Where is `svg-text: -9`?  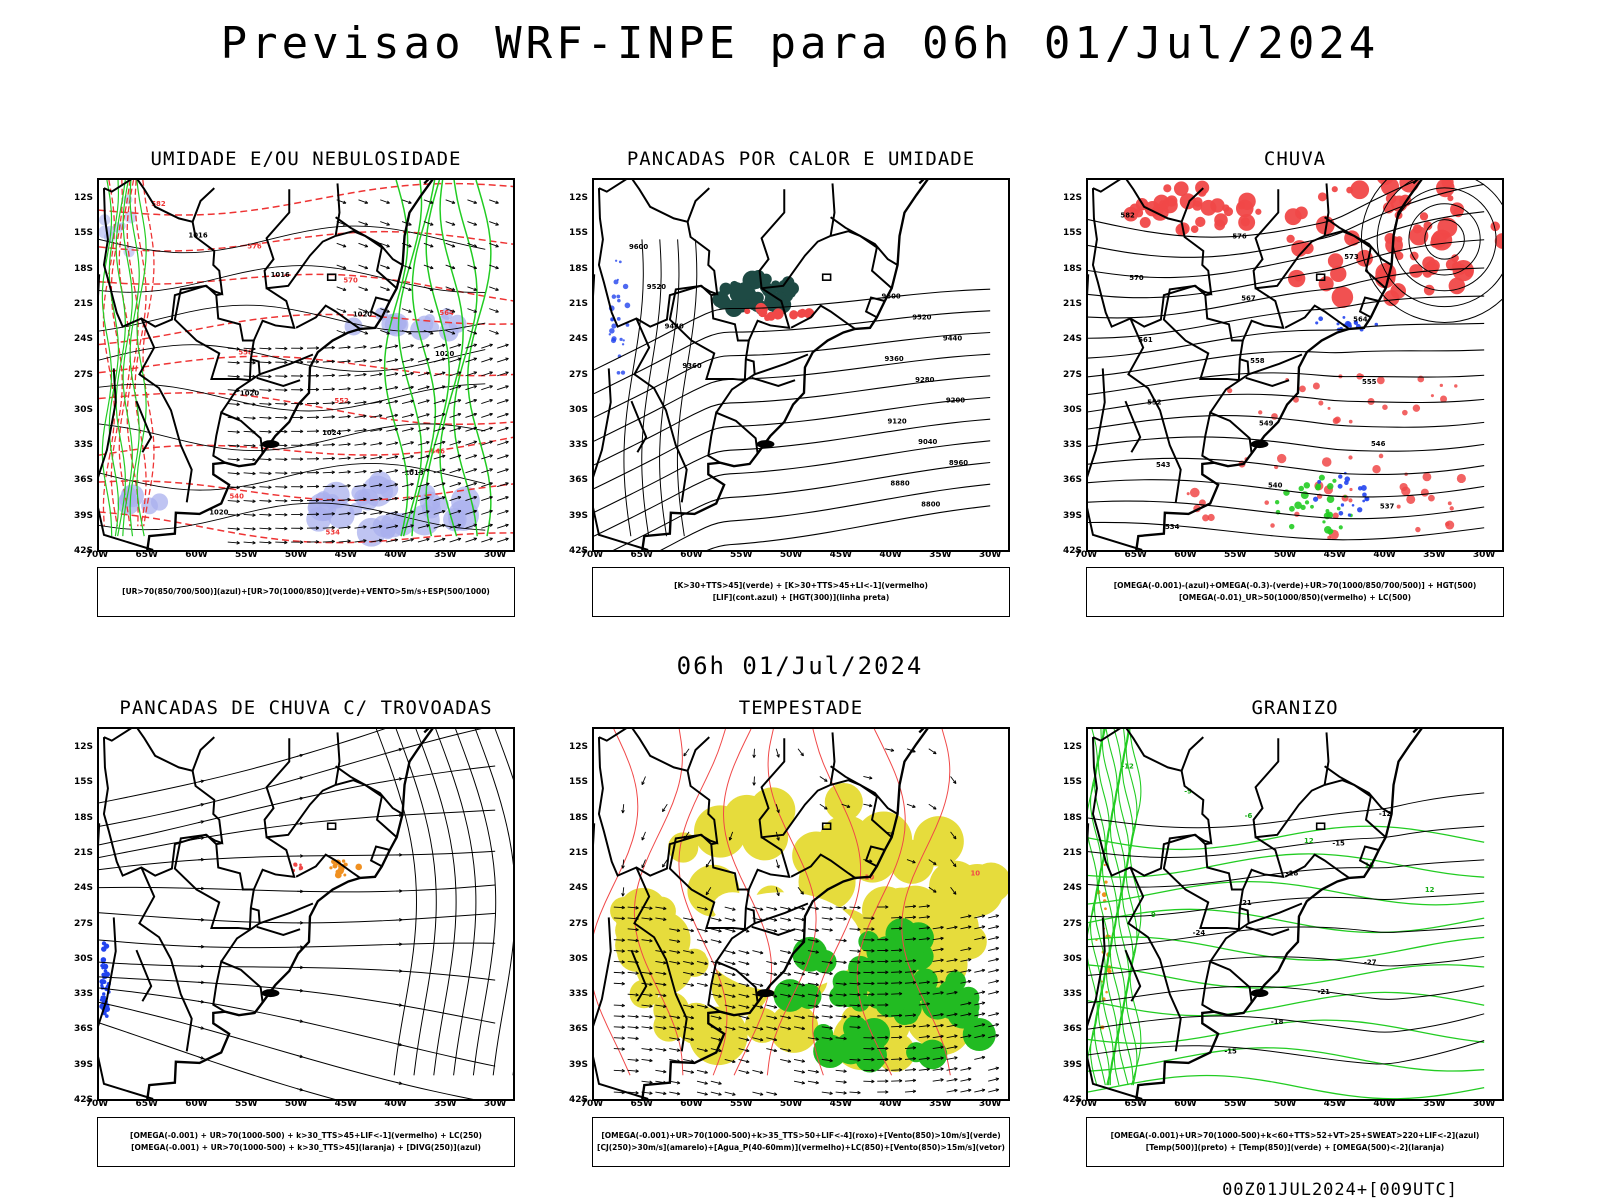 svg-text: -9 is located at coordinates (1188, 791).